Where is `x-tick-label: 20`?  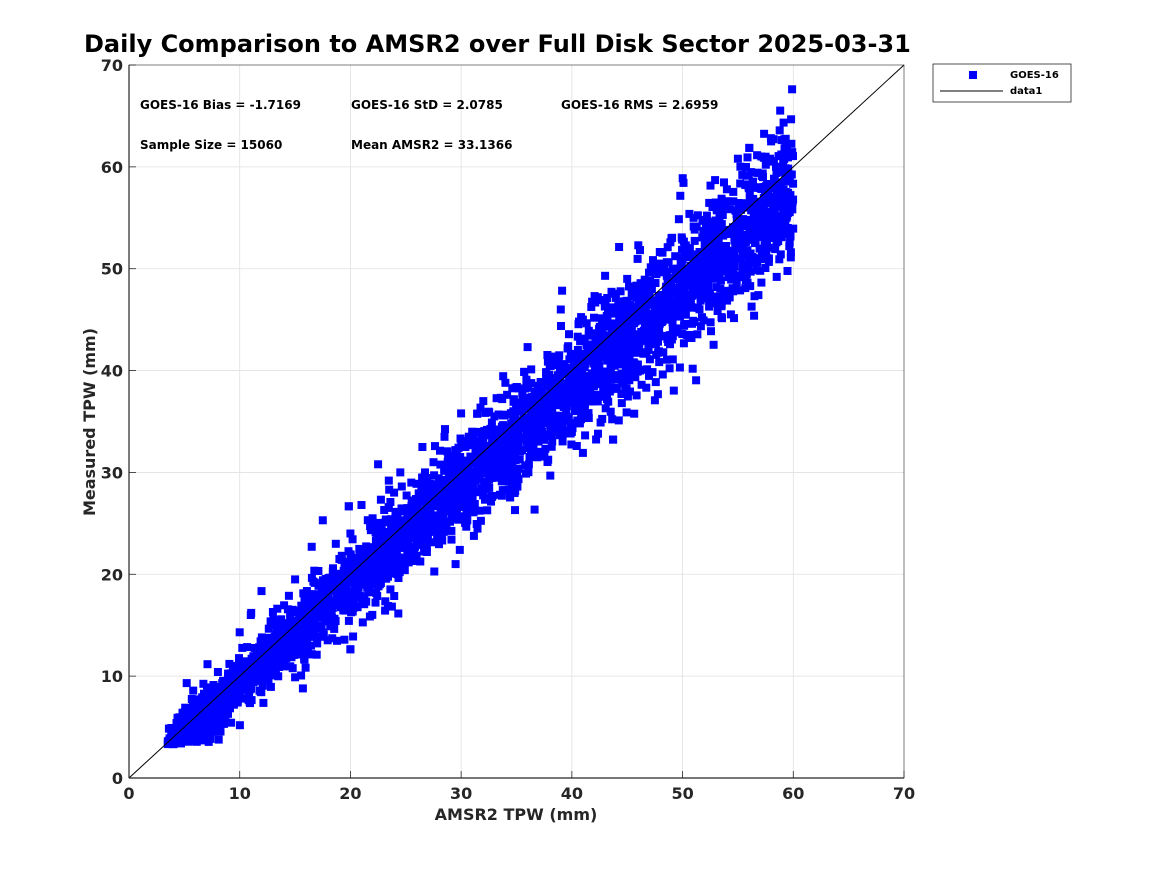
x-tick-label: 20 is located at coordinates (350, 793).